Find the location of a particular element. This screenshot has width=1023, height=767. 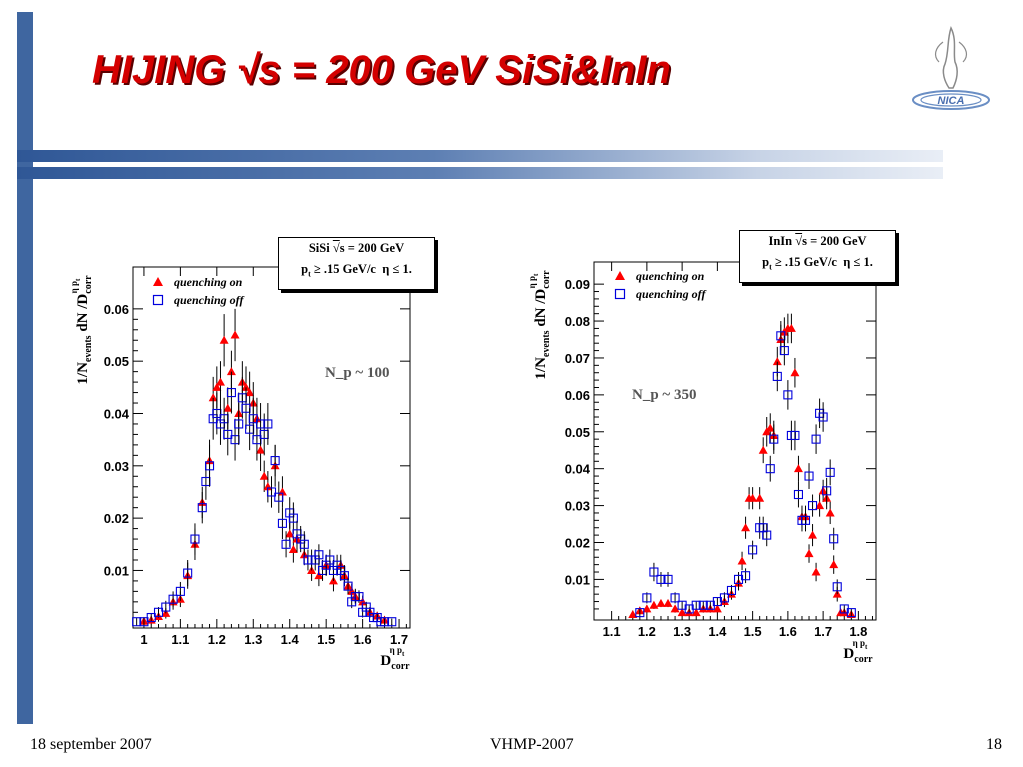

y-tick-label: 0.06 is located at coordinates (116, 309).